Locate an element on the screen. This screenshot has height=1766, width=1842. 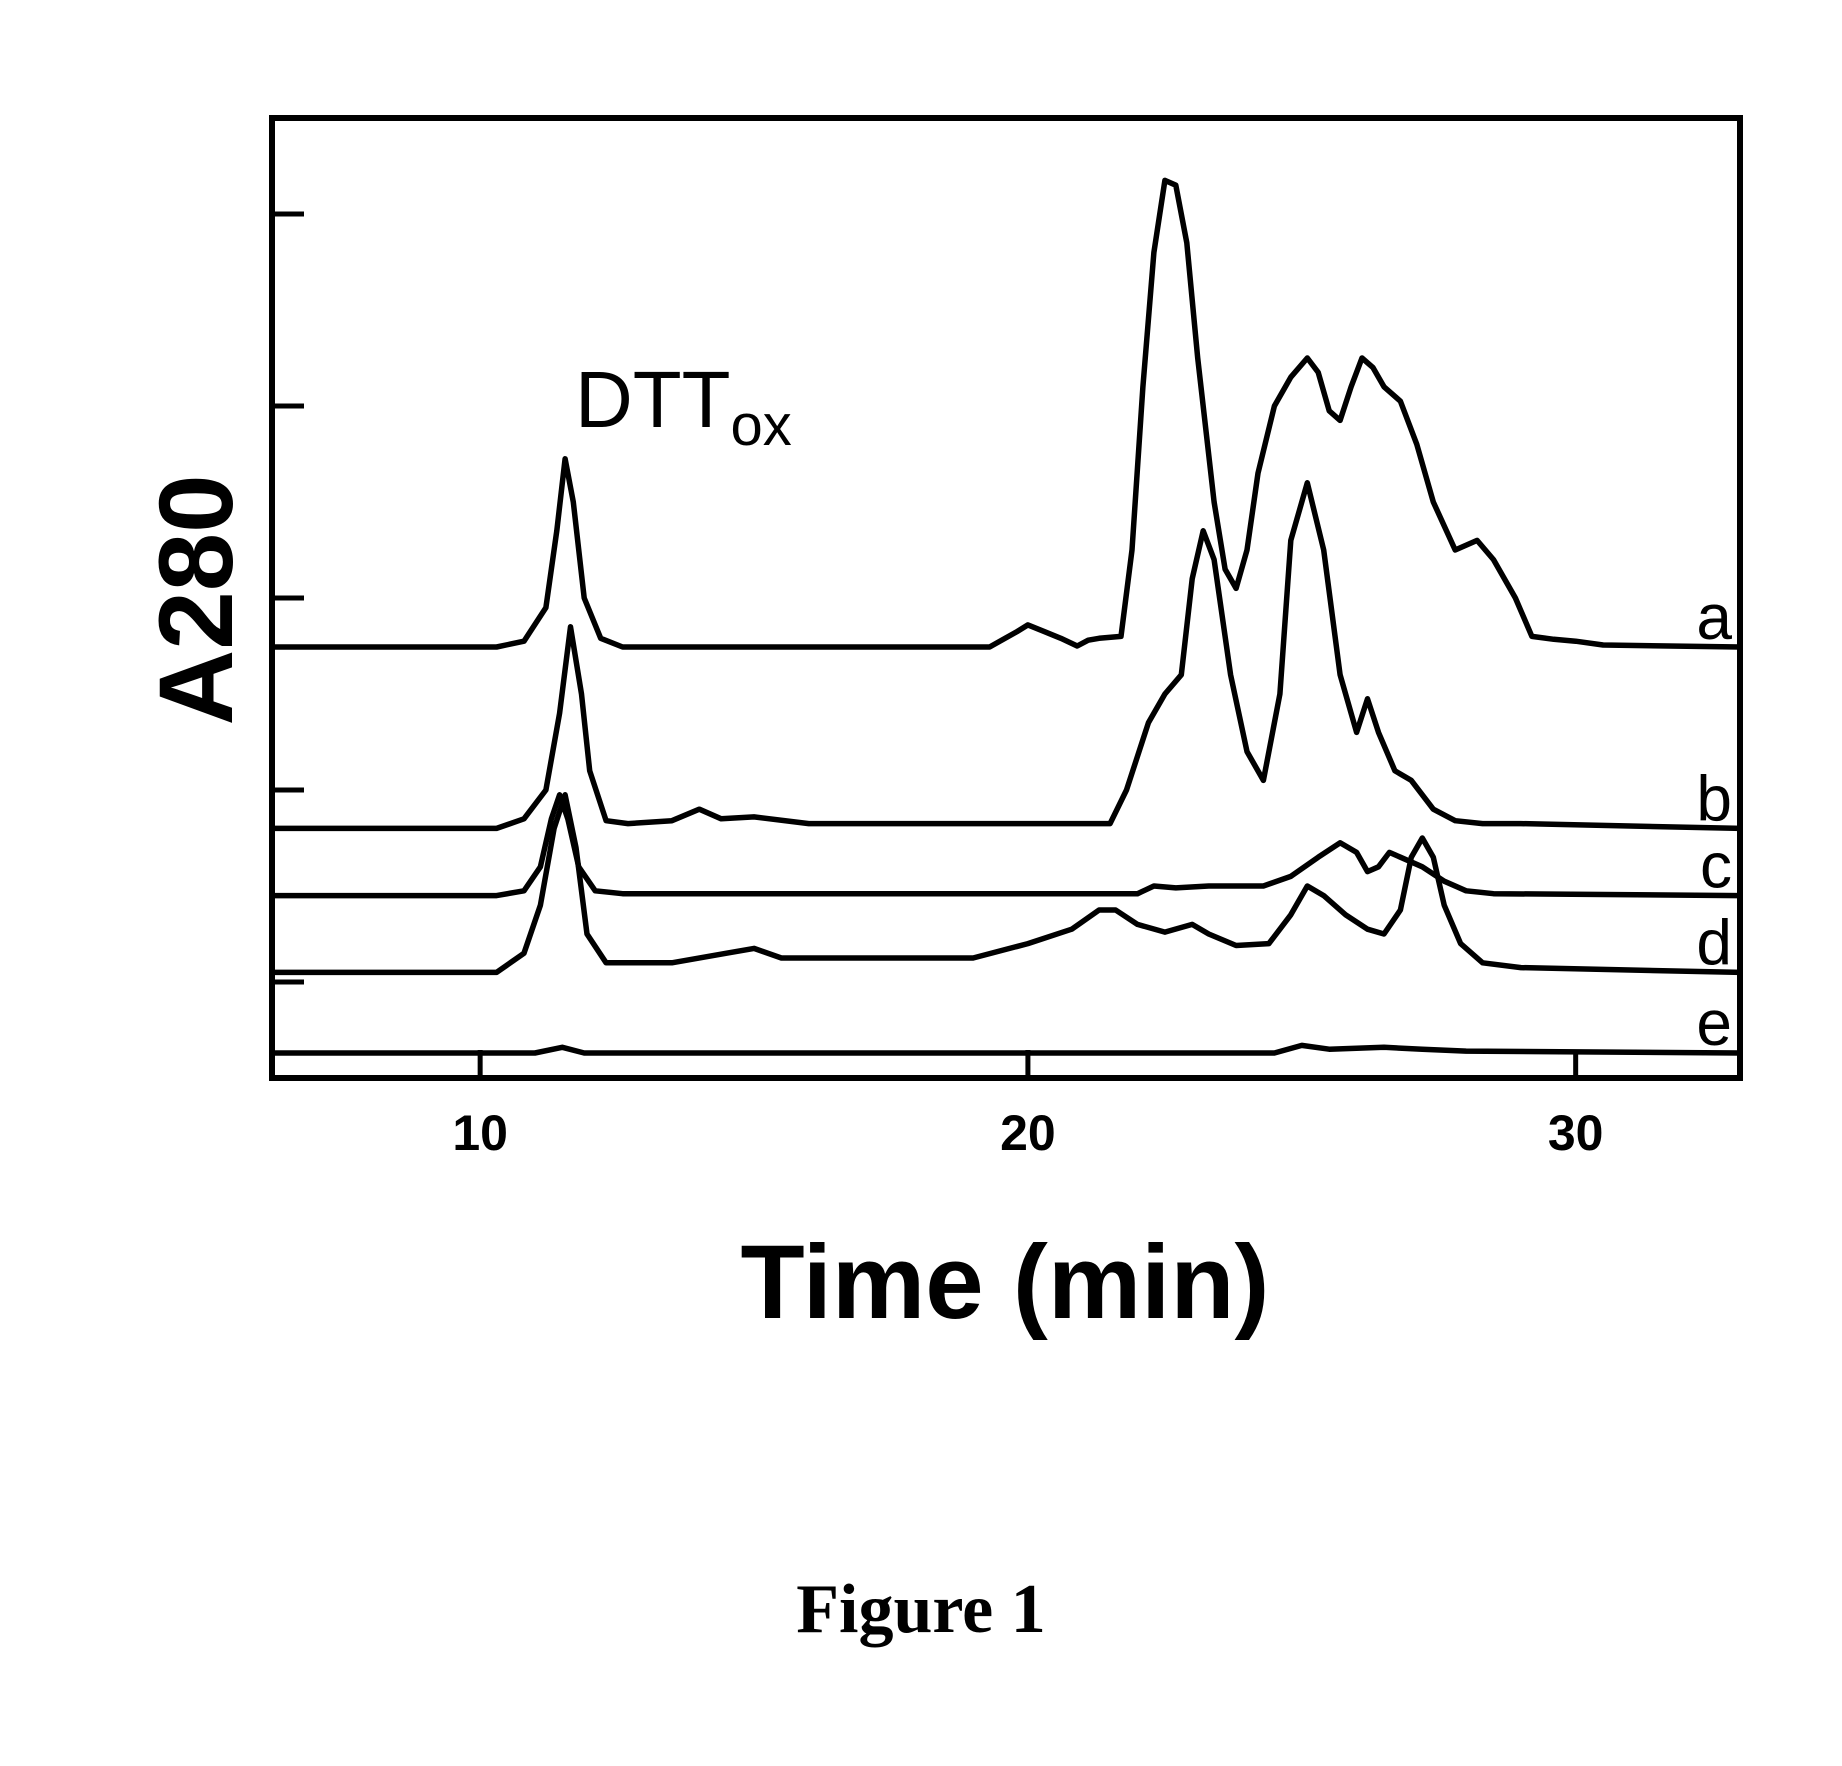
x-tick-label-10: 10 is located at coordinates (480, 1133).